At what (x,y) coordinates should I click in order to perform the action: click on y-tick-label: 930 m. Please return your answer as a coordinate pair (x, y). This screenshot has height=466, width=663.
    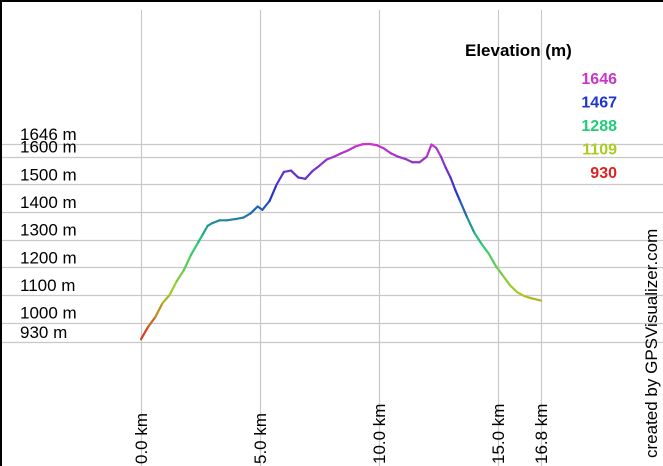
    Looking at the image, I should click on (43, 332).